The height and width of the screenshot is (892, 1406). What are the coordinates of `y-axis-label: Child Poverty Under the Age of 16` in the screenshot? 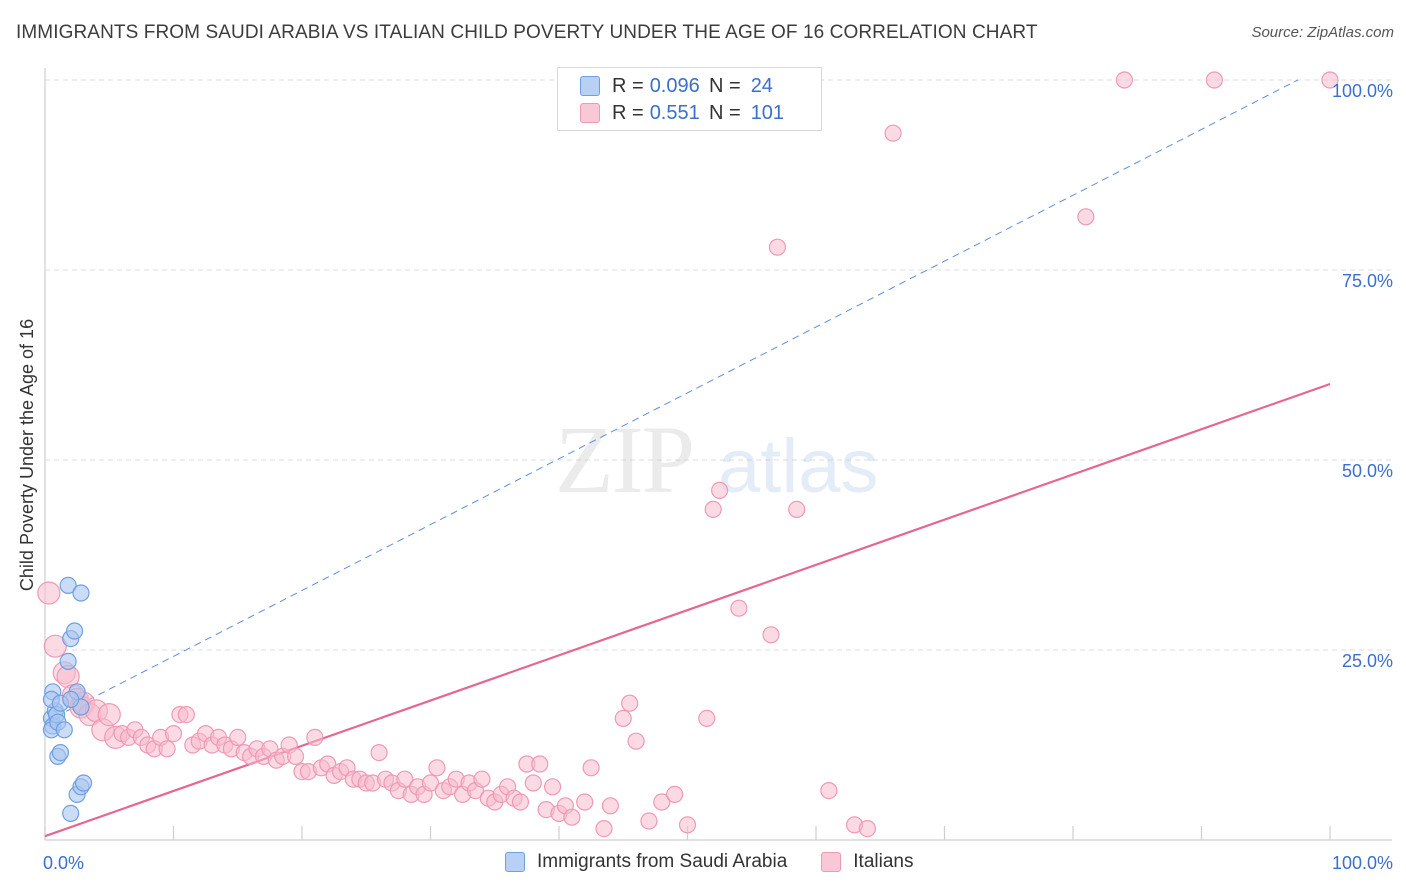 It's located at (27, 455).